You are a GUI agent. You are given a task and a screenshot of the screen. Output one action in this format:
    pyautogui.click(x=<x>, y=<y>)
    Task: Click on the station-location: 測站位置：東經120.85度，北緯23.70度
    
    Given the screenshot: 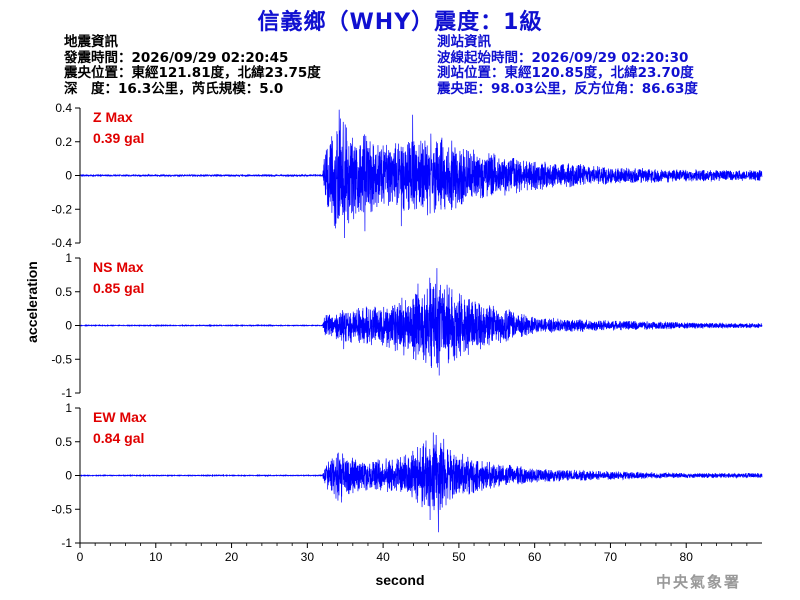 What is the action you would take?
    pyautogui.click(x=565, y=73)
    